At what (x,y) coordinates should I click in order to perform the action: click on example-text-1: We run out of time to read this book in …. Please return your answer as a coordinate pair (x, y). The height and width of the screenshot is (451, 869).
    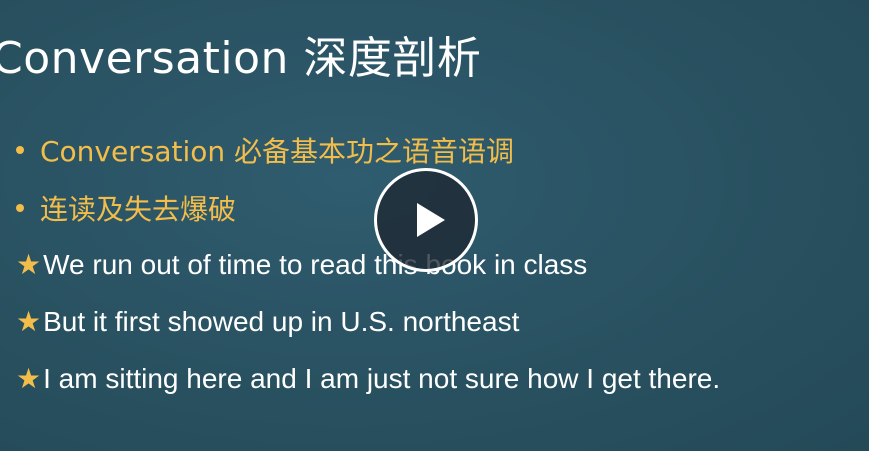
    Looking at the image, I should click on (315, 264).